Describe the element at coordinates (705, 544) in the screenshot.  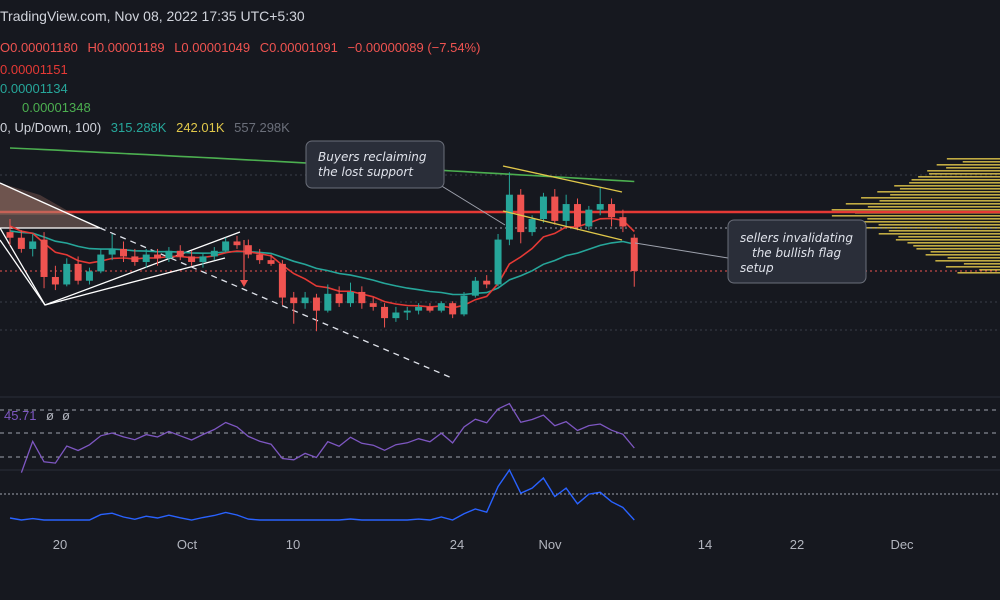
I see `x-tick-label: 14` at that location.